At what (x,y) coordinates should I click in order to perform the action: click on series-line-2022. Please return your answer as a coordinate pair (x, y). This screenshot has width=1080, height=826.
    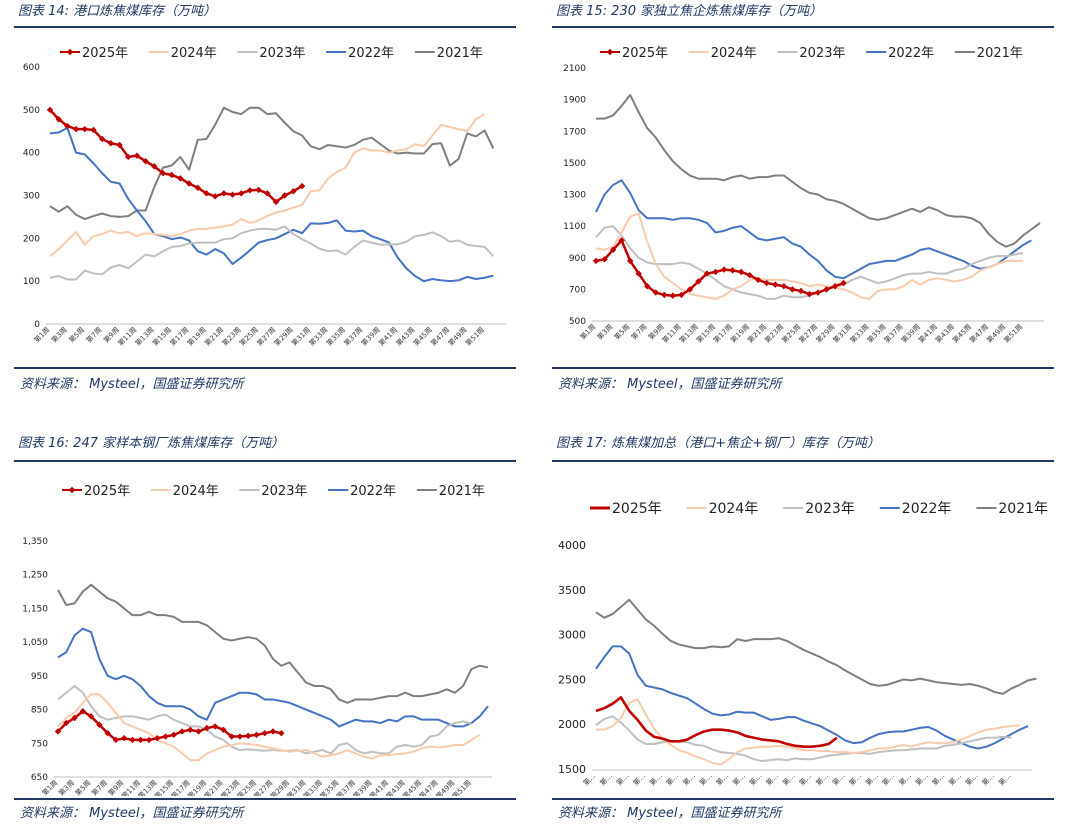
    Looking at the image, I should click on (813, 229).